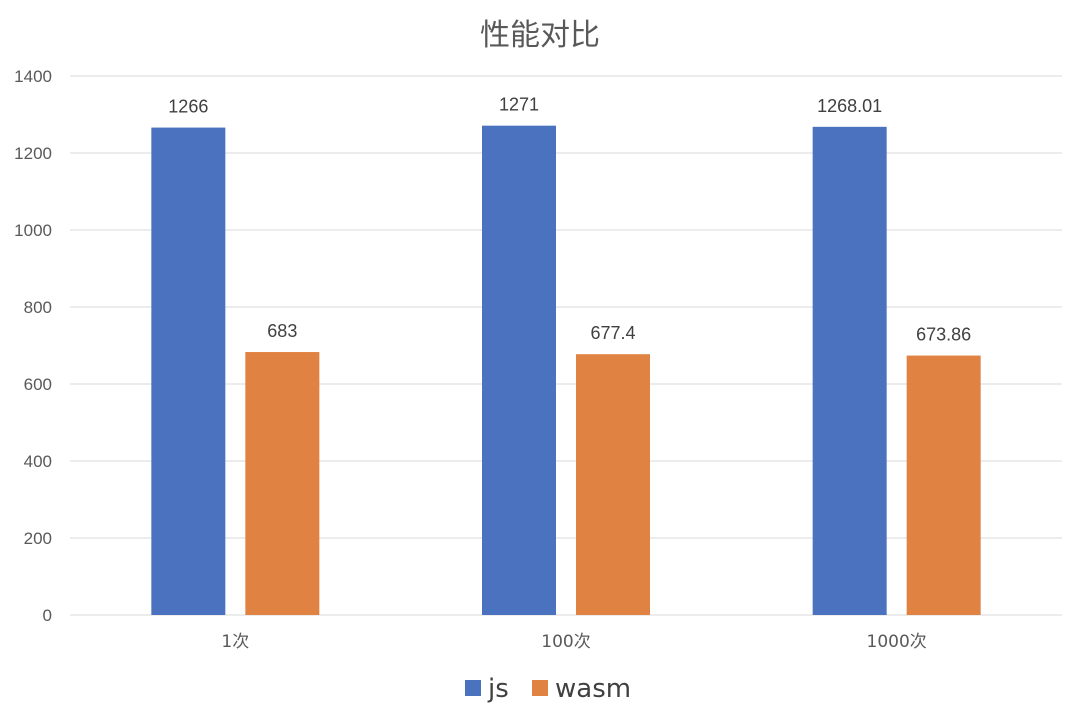  Describe the element at coordinates (540, 688) in the screenshot. I see `legend-swatch-wasm` at that location.